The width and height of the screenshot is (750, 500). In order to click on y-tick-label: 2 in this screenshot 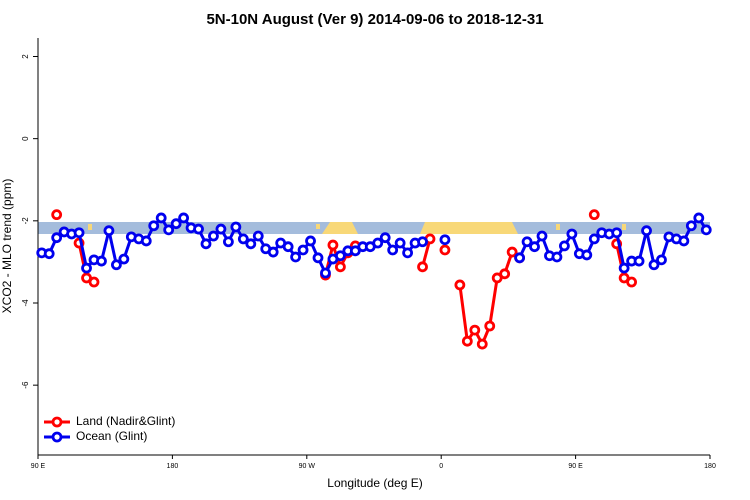, I will do `click(25, 56)`.